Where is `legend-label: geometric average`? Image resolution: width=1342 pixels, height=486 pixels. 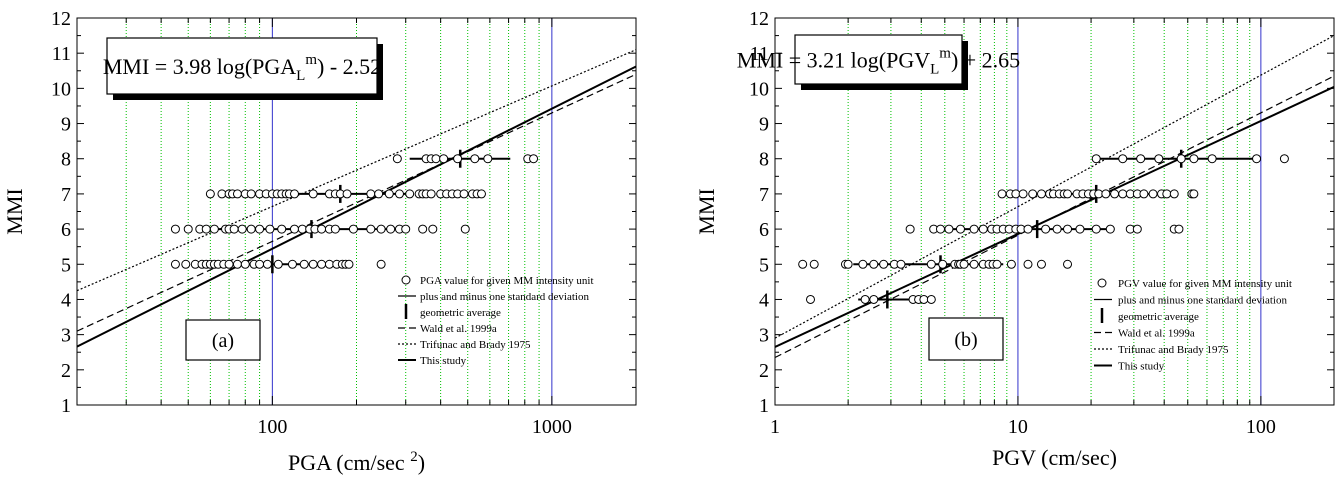
legend-label: geometric average is located at coordinates (460, 313).